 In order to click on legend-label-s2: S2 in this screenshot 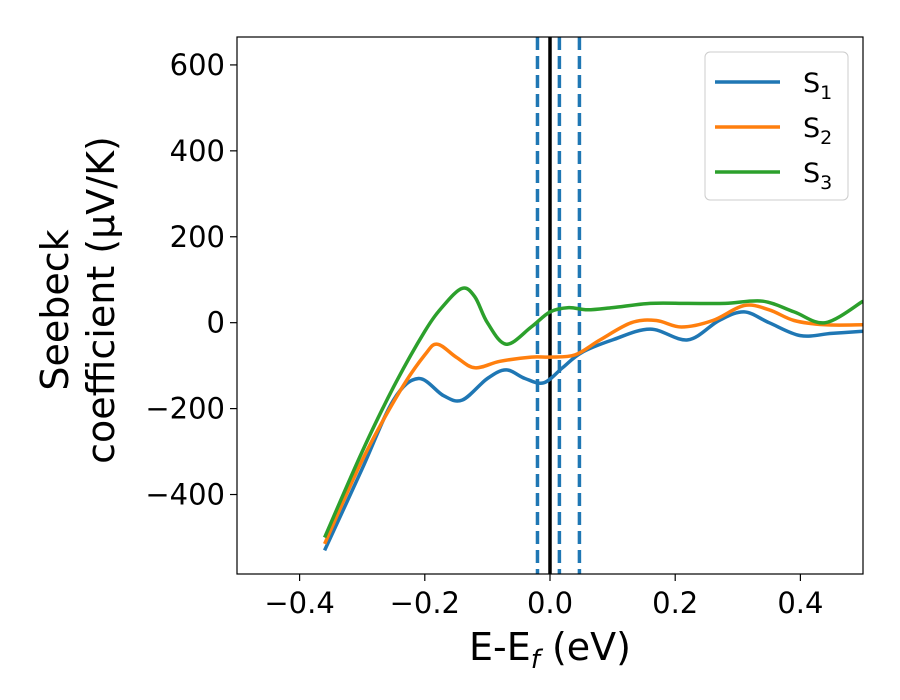, I will do `click(817, 131)`.